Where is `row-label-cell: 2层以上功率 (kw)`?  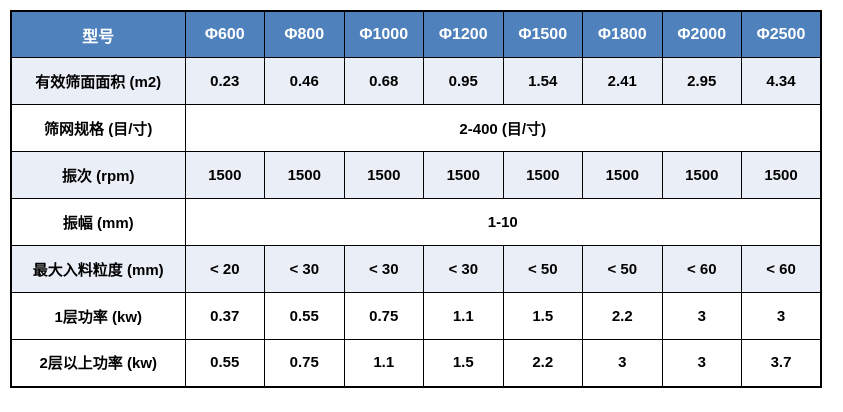
row-label-cell: 2层以上功率 (kw) is located at coordinates (98, 363).